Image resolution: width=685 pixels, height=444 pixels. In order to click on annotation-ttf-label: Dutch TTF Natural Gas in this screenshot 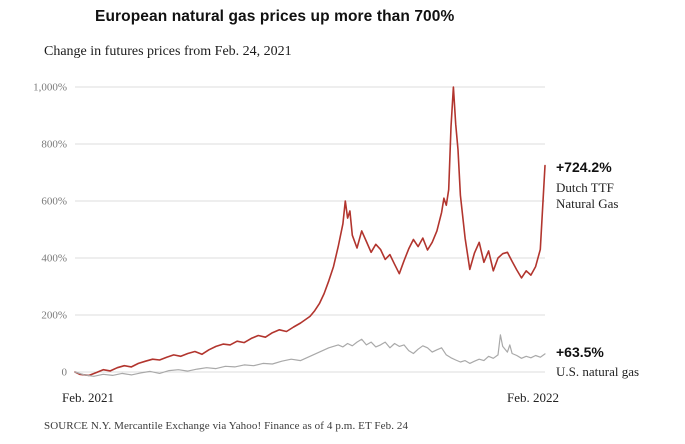, I will do `click(587, 196)`.